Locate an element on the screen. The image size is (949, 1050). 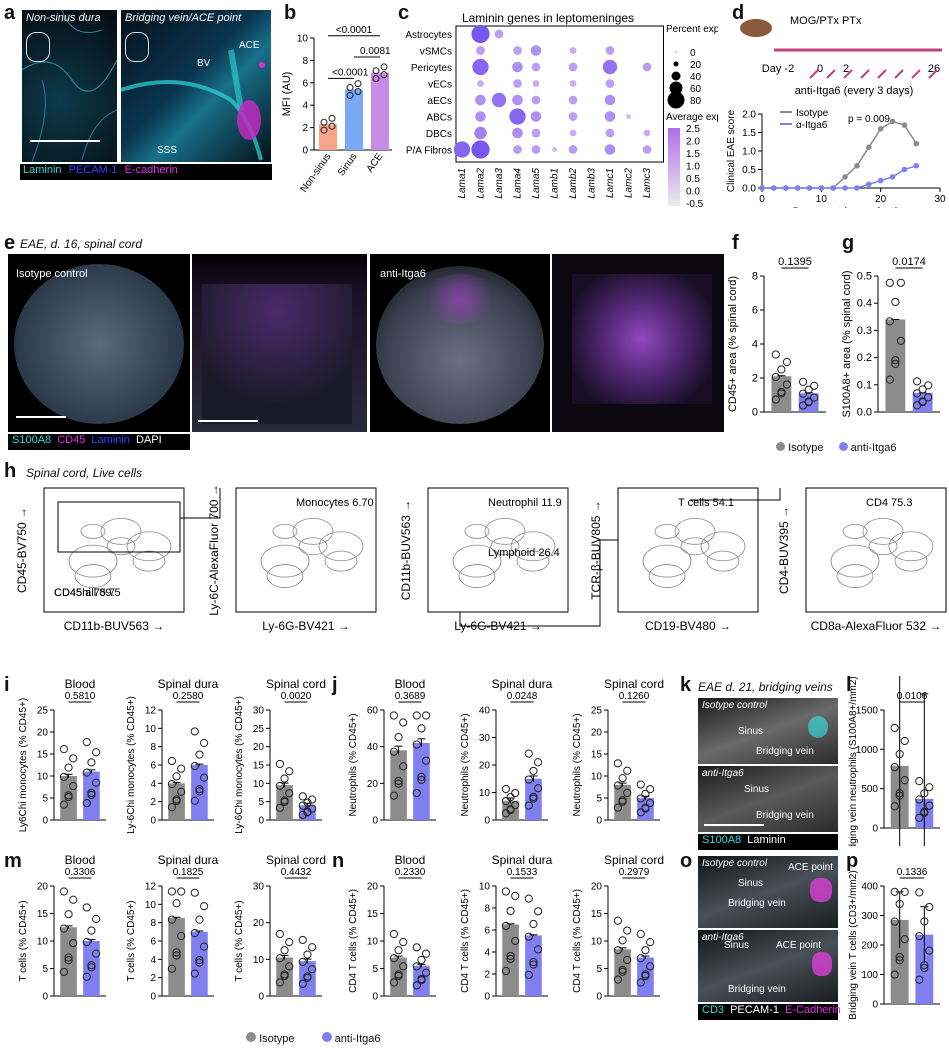
row-label: Pericytes is located at coordinates (431, 68).